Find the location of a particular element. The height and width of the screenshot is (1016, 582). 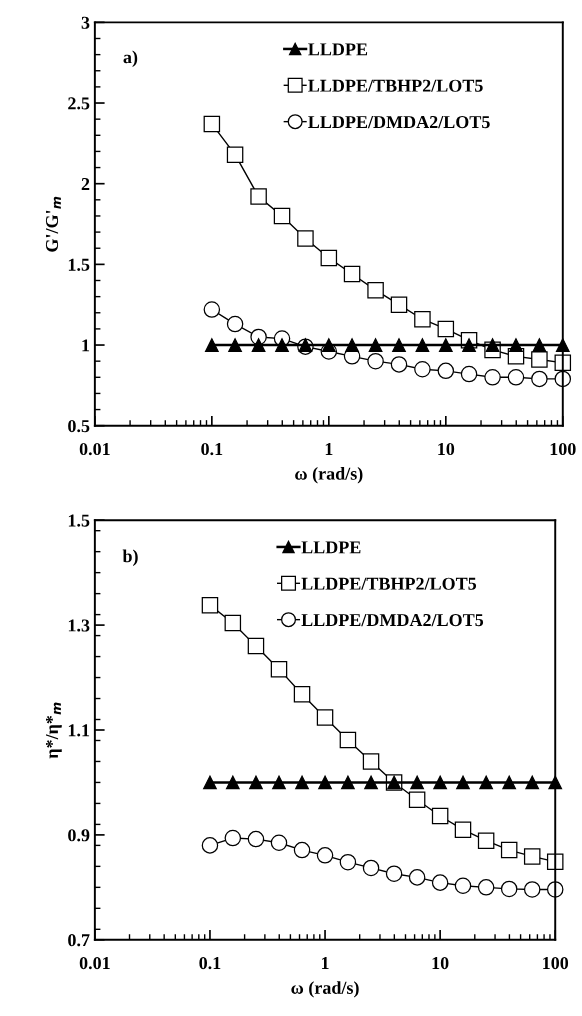

y-axis-title: η*/η*$_{m}$ is located at coordinates (53, 730).